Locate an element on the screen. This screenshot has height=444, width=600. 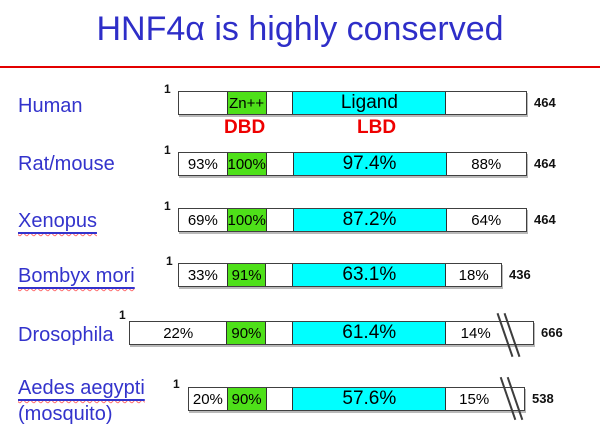
region-nterm: 69% is located at coordinates (202, 220).